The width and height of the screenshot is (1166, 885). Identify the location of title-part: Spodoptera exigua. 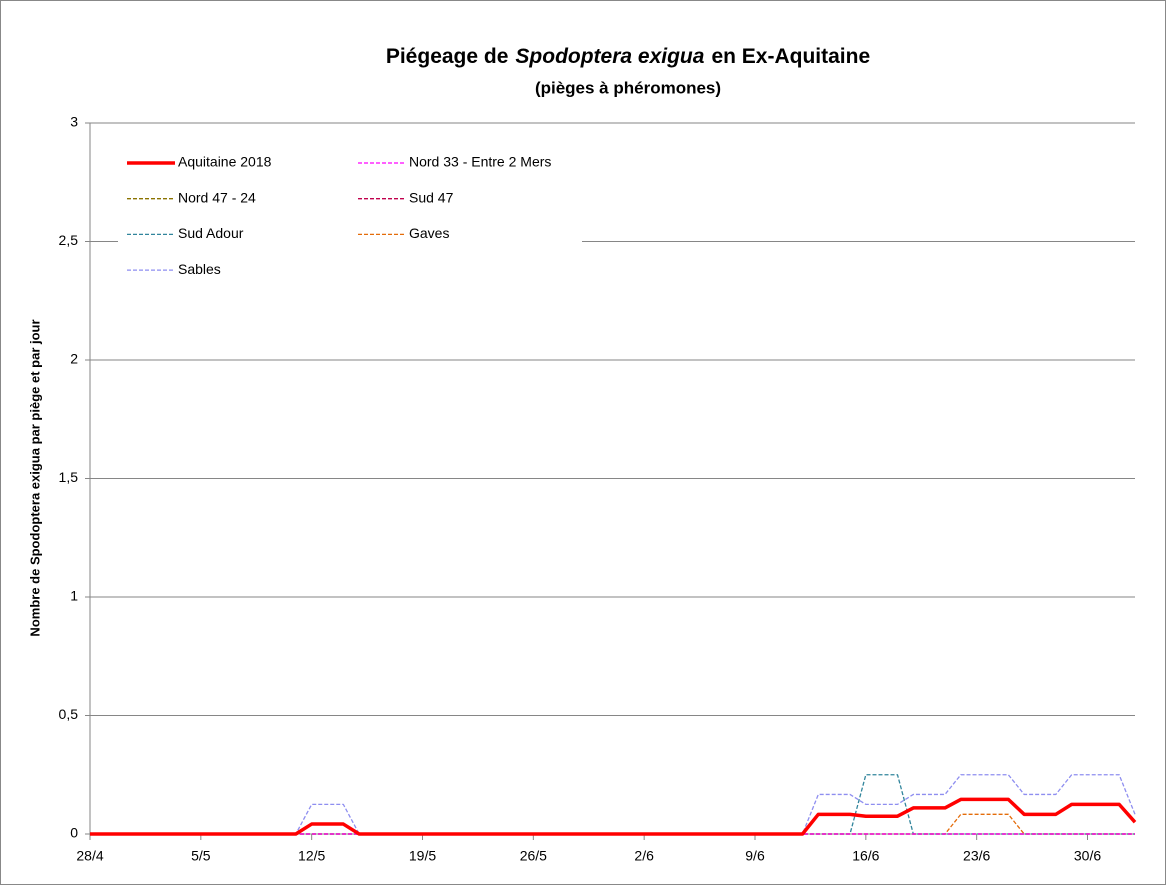
(609, 56).